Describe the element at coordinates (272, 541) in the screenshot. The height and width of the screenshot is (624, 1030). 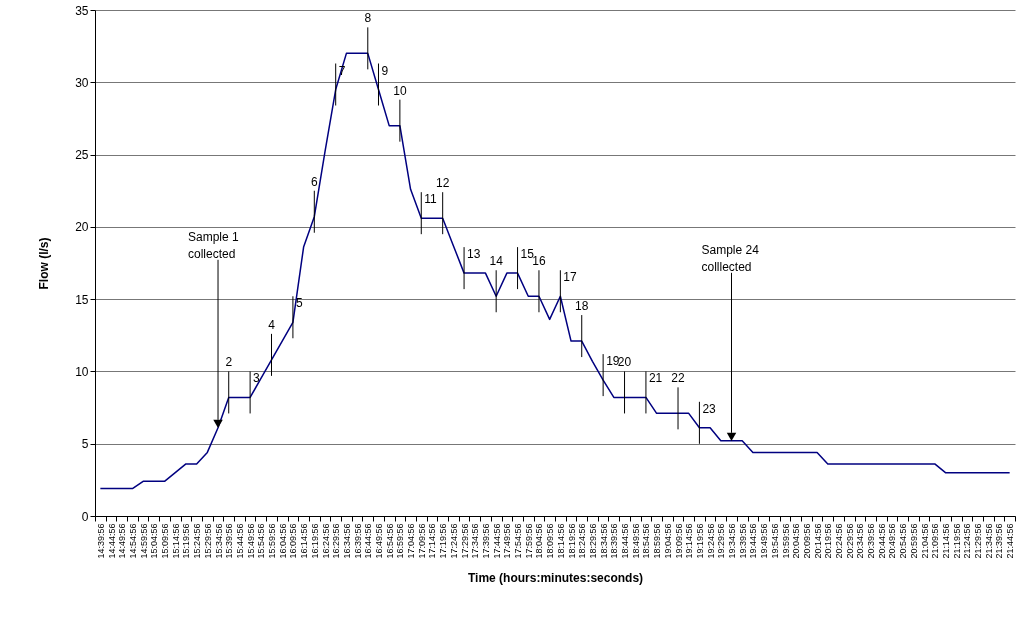
I see `x-tick-label: 15:59:56` at that location.